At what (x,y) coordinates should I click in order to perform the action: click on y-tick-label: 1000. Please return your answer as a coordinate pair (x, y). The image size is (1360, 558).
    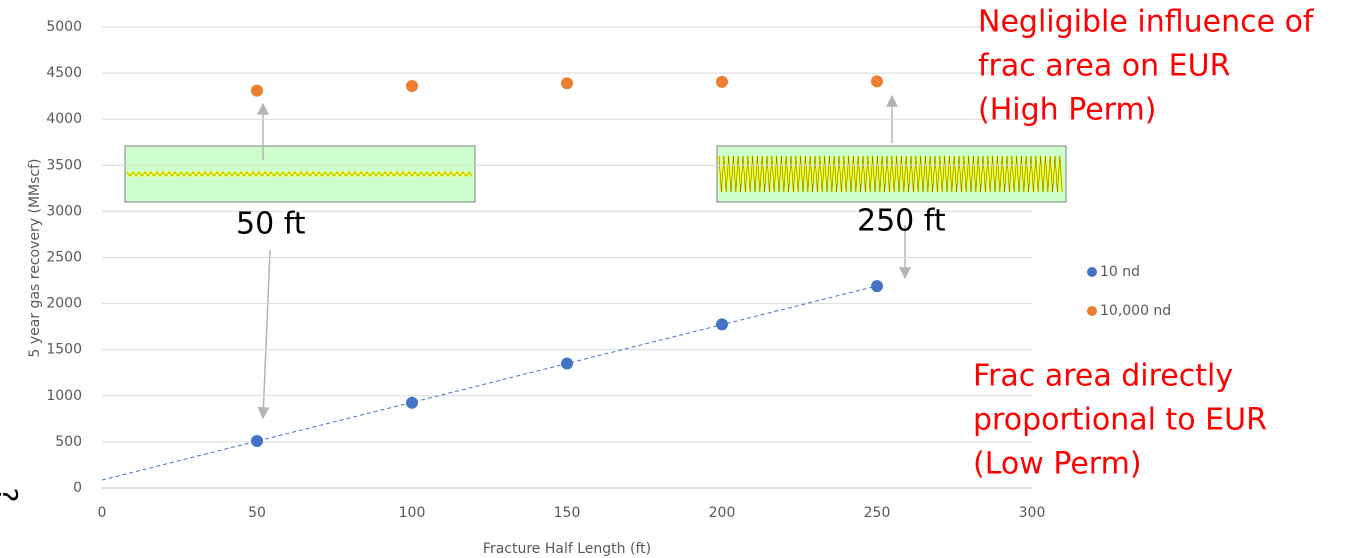
    Looking at the image, I should click on (64, 396).